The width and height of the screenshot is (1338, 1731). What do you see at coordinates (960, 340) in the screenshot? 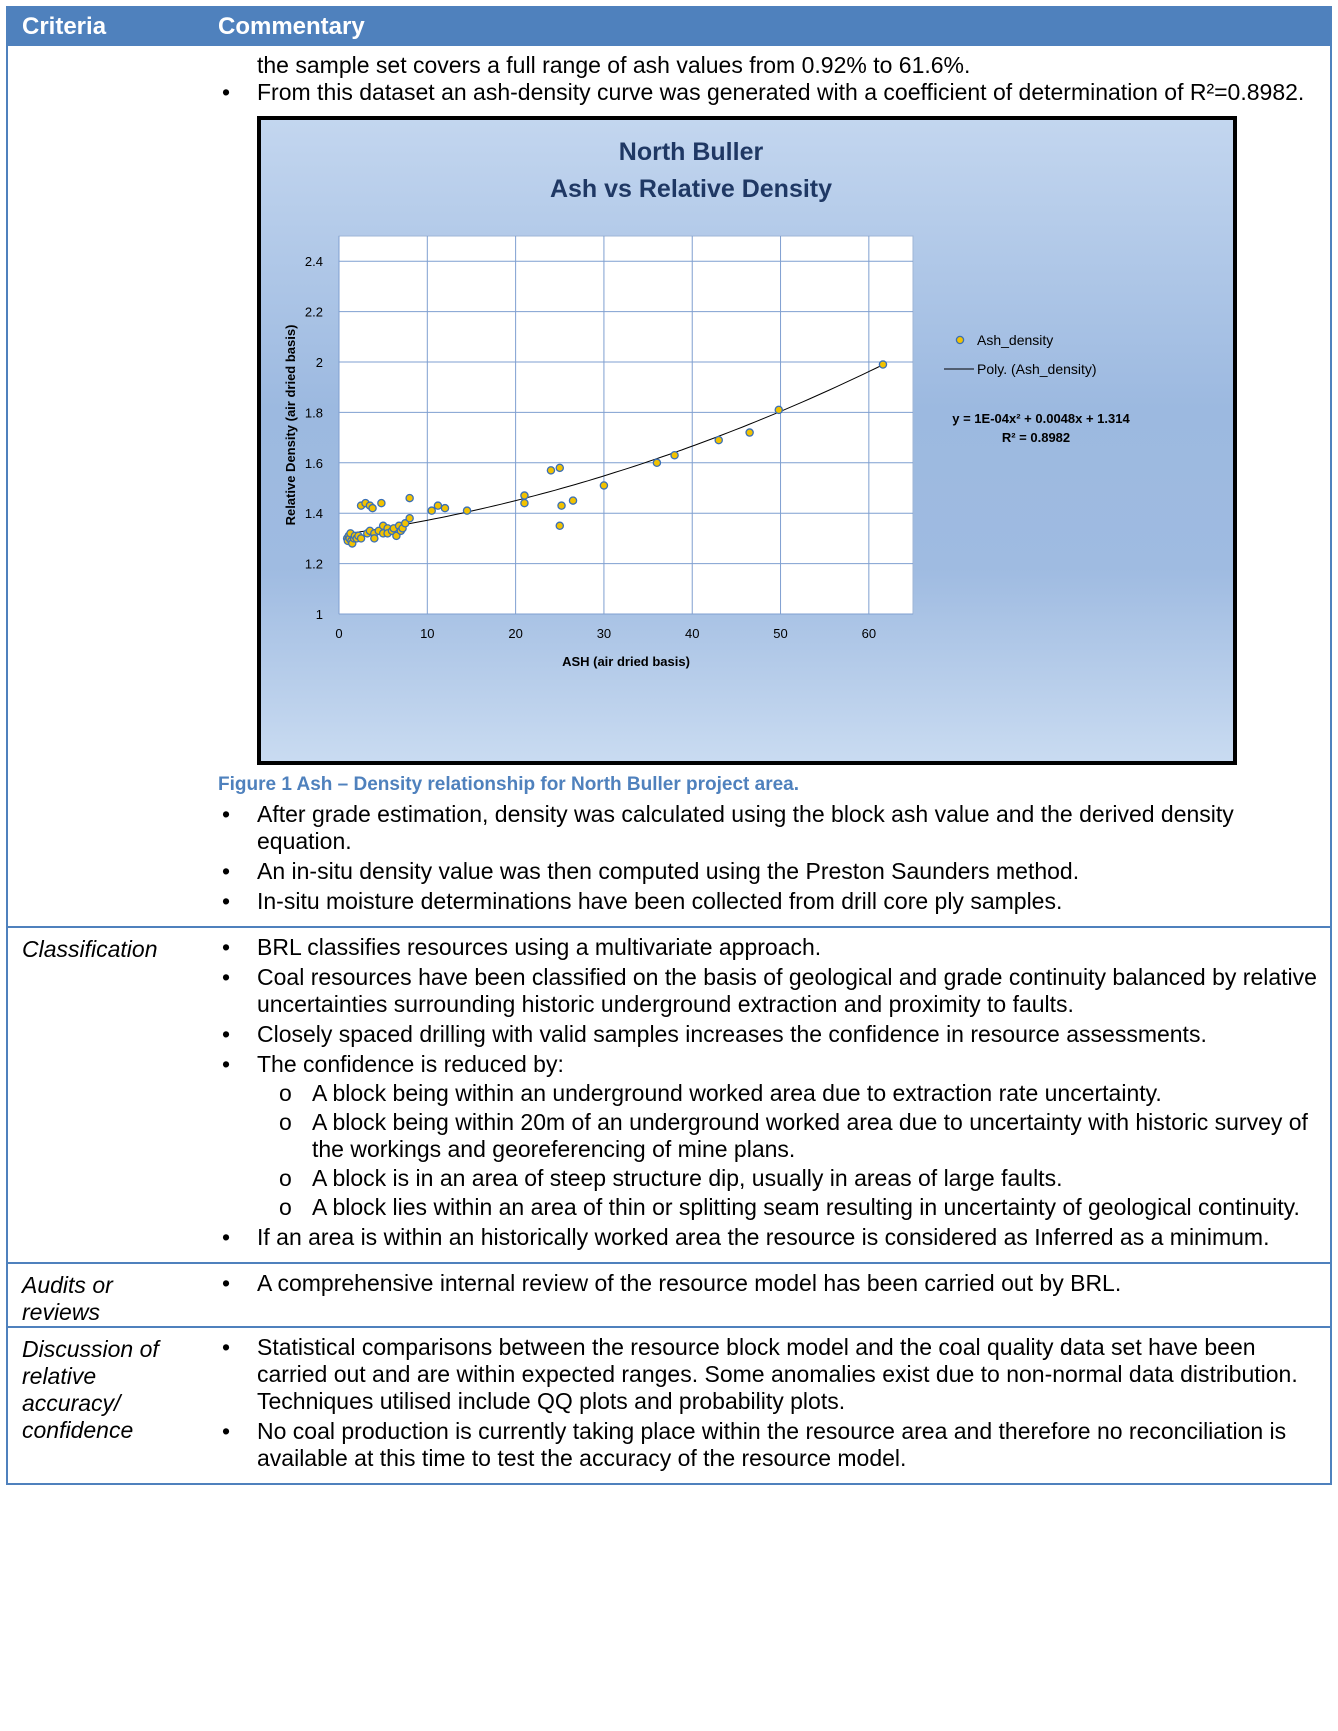
I see `legend-marker-ash-density` at bounding box center [960, 340].